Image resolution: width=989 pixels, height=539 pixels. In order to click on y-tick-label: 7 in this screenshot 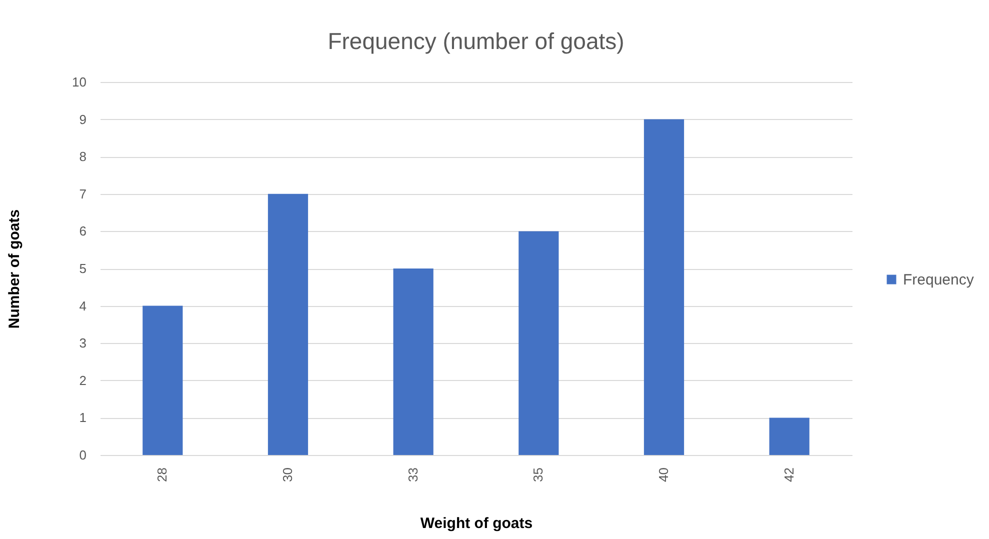, I will do `click(82, 194)`.